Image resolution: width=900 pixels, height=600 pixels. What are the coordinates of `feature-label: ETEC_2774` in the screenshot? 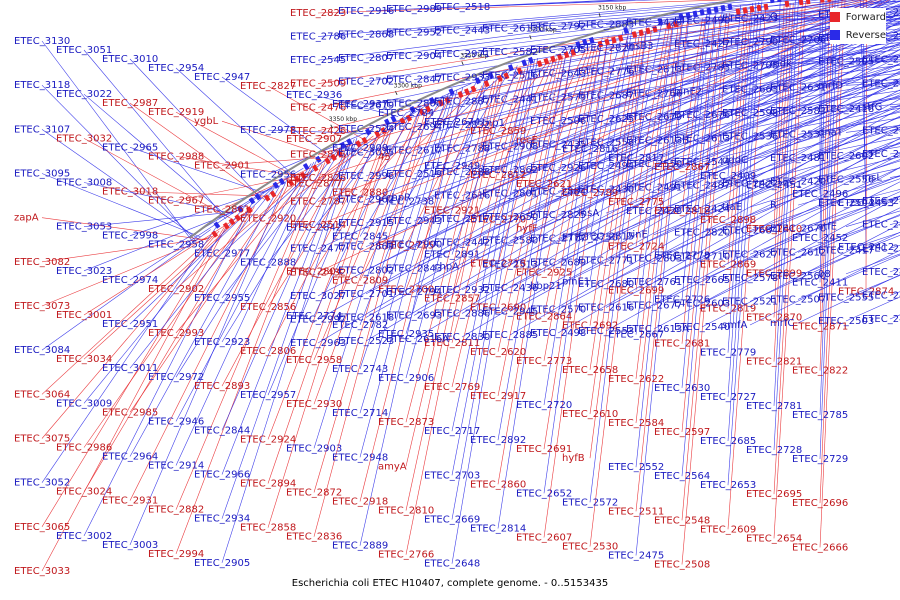 It's located at (314, 316).